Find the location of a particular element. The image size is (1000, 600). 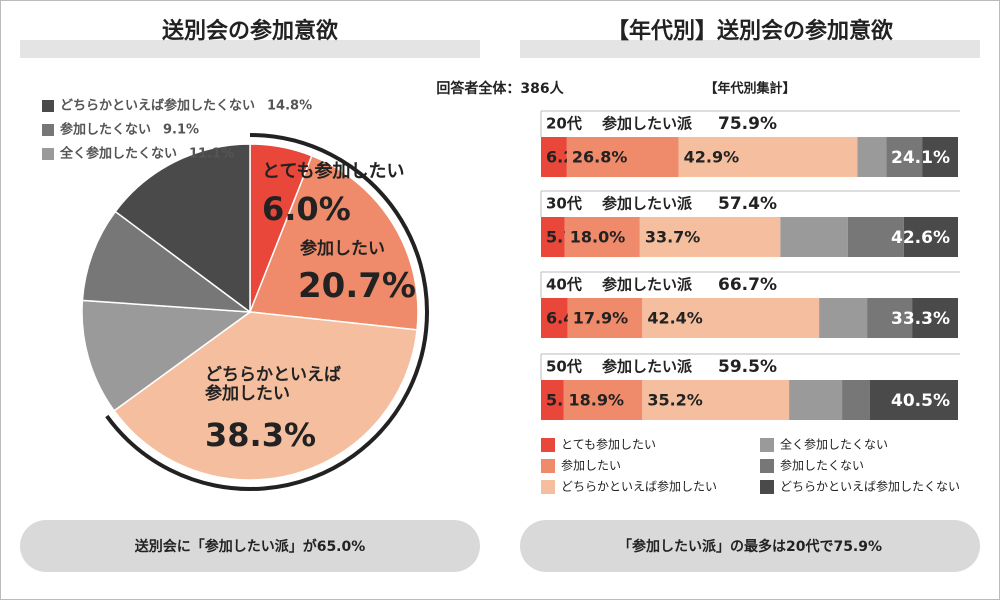

bar-value: 18.9% is located at coordinates (597, 400).